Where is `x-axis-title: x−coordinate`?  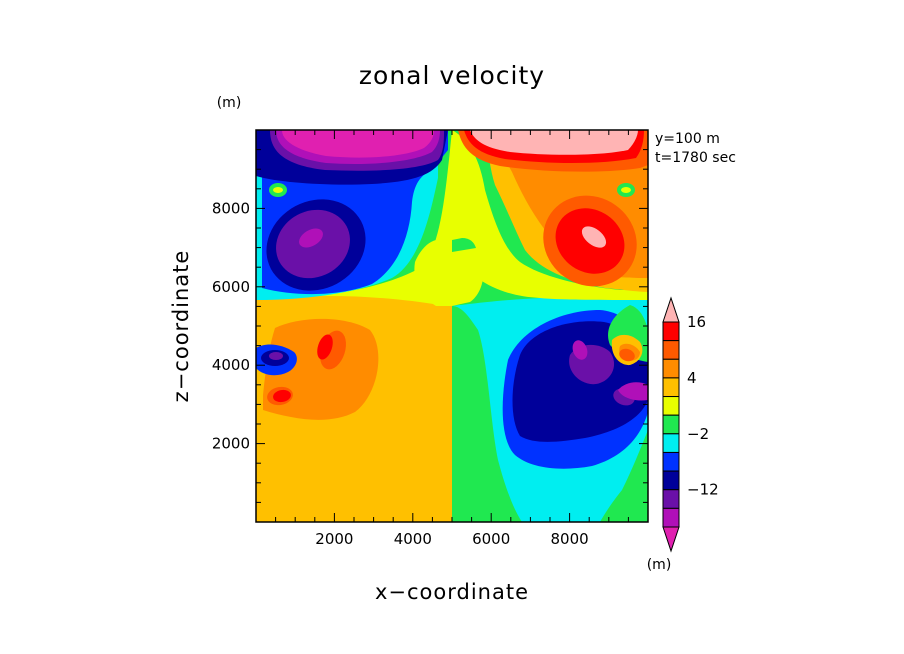
x-axis-title: x−coordinate is located at coordinates (452, 592).